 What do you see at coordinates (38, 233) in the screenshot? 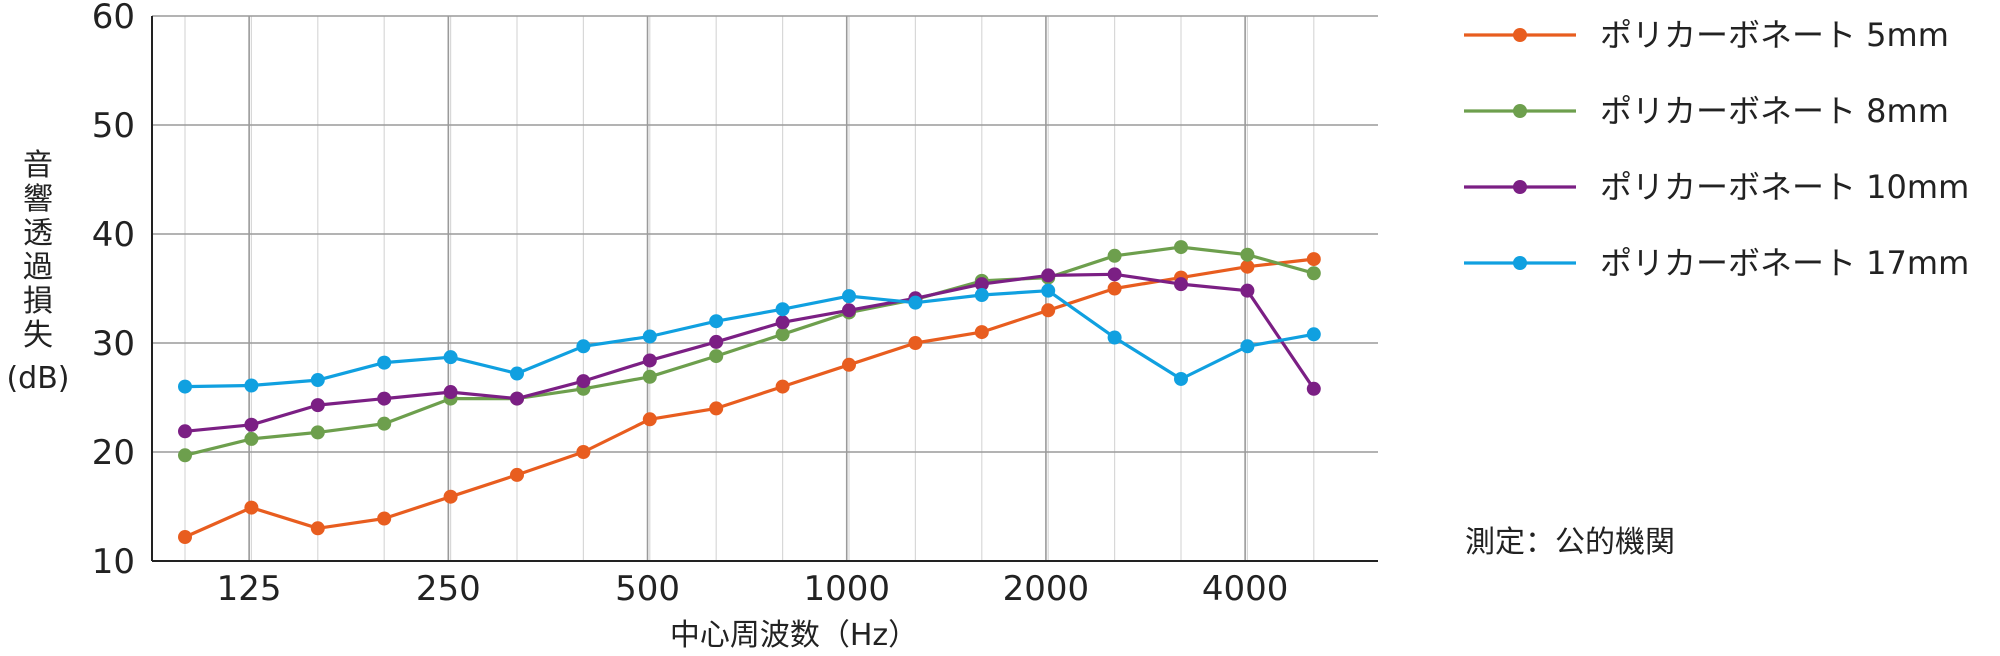
I see `y-axis-title-char: 透` at bounding box center [38, 233].